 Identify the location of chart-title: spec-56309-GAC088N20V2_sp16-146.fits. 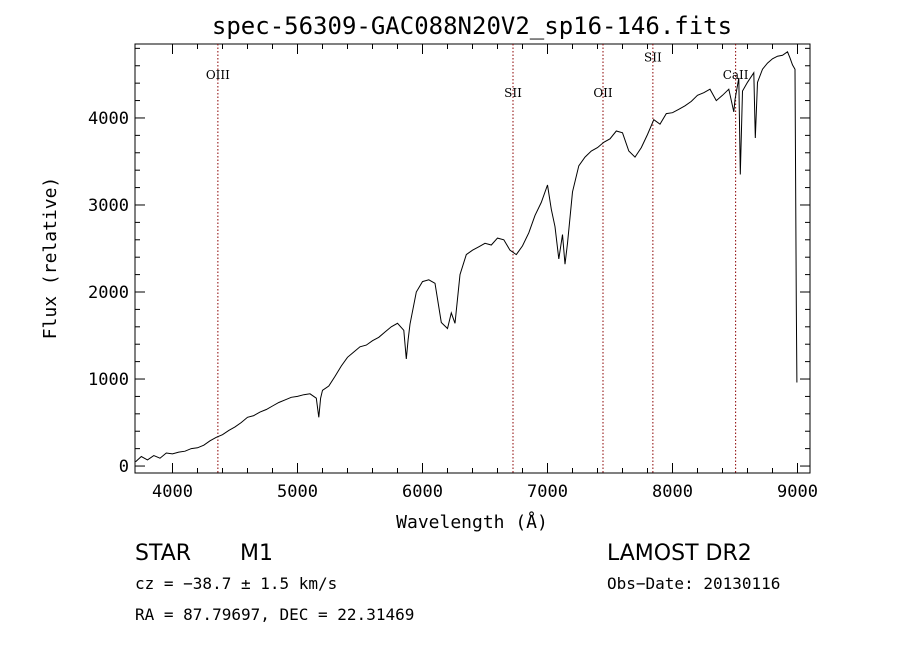
(472, 26).